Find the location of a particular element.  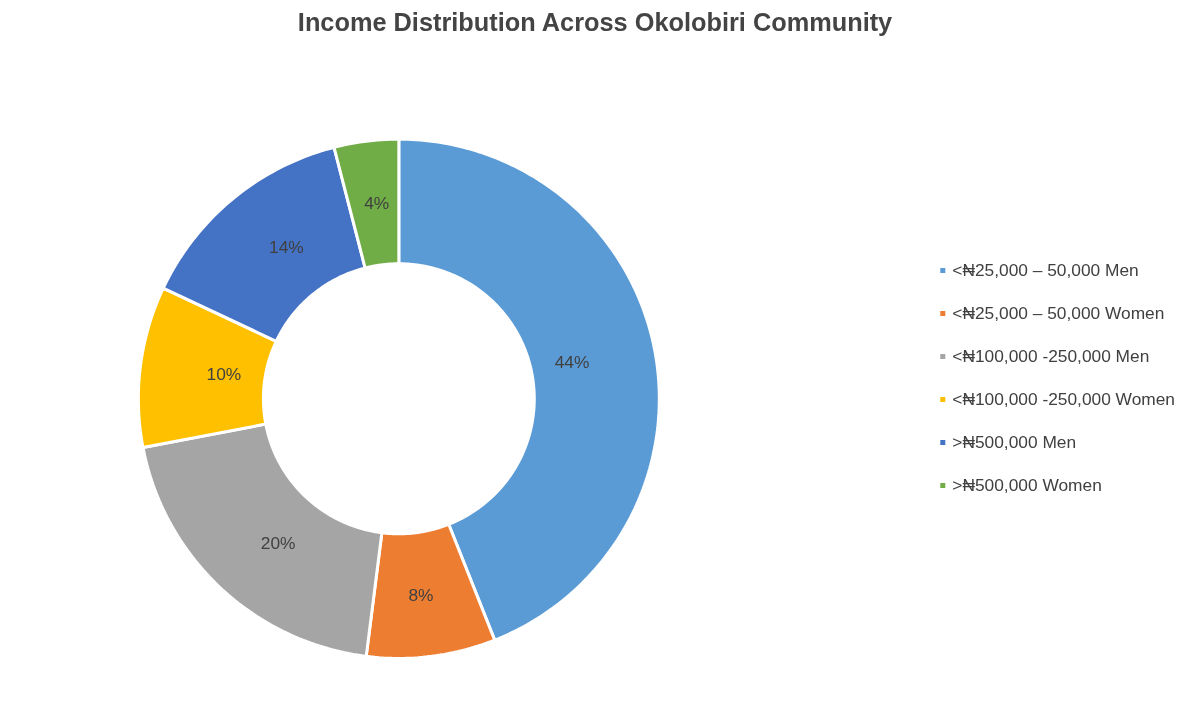

legend-label: <₦25,000 – 50,000 Women is located at coordinates (1058, 313).